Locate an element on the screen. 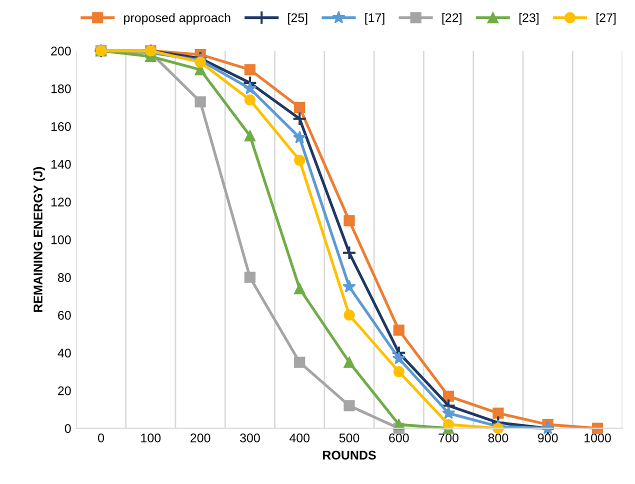 This screenshot has height=484, width=635. y-tick-label: 200 is located at coordinates (61, 51).